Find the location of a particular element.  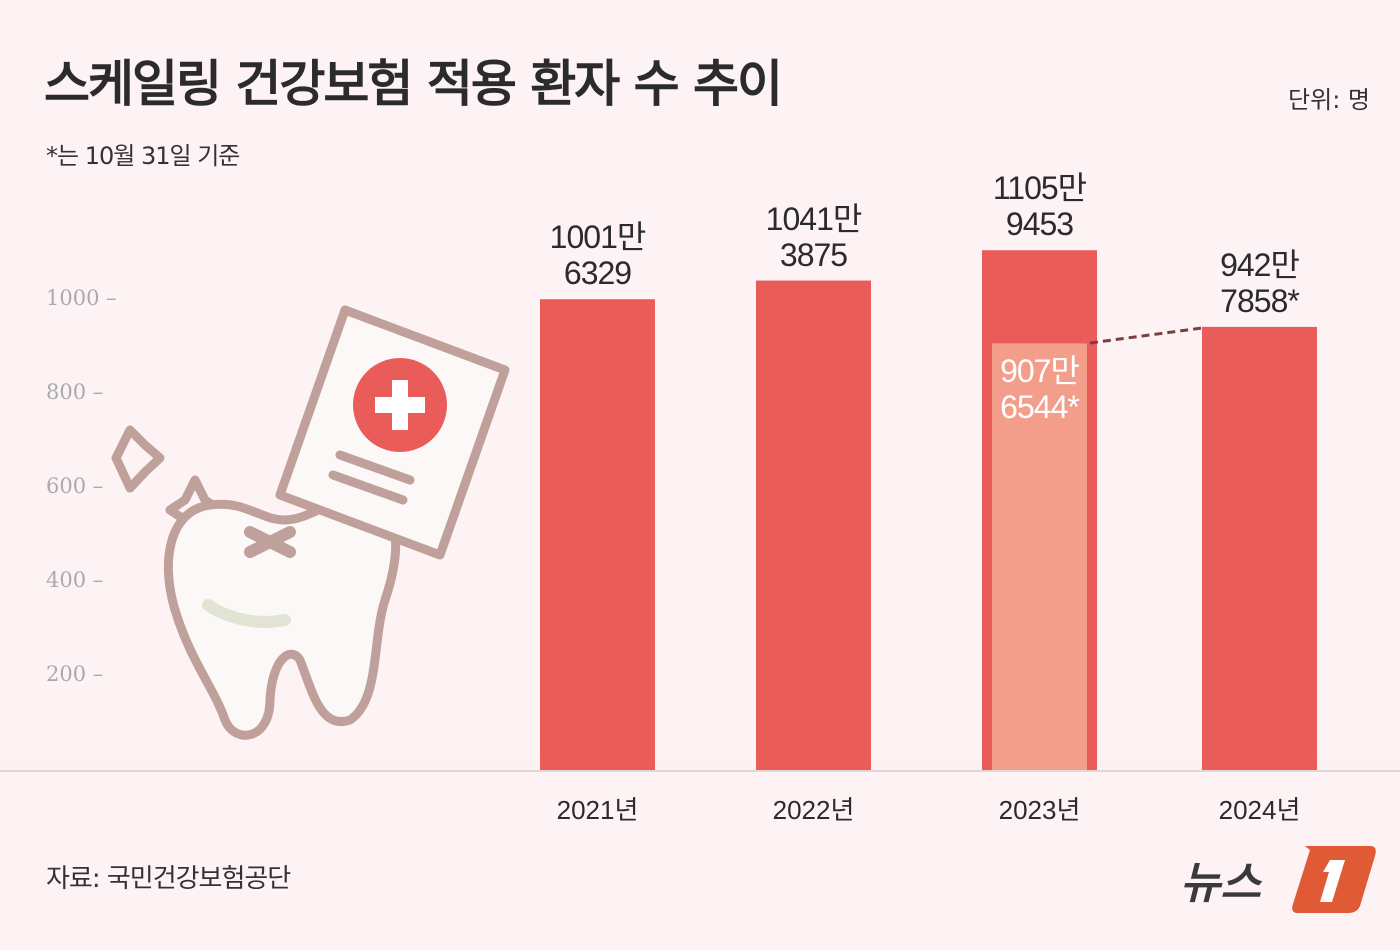

bar-2021년 is located at coordinates (597, 534).